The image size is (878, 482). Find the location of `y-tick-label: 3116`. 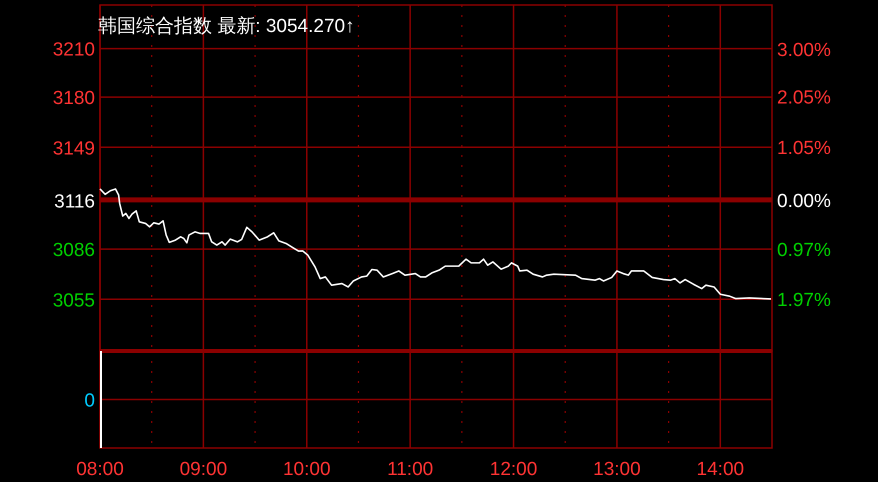

y-tick-label: 3116 is located at coordinates (74, 202).